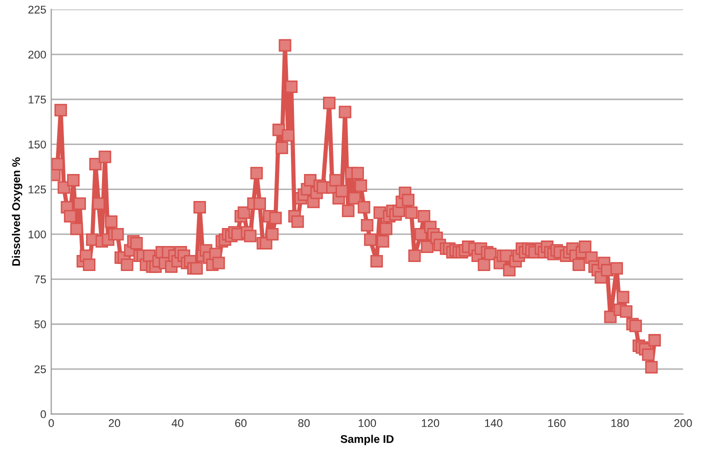 This screenshot has width=702, height=451. I want to click on y-tick-label: 25, so click(40, 369).